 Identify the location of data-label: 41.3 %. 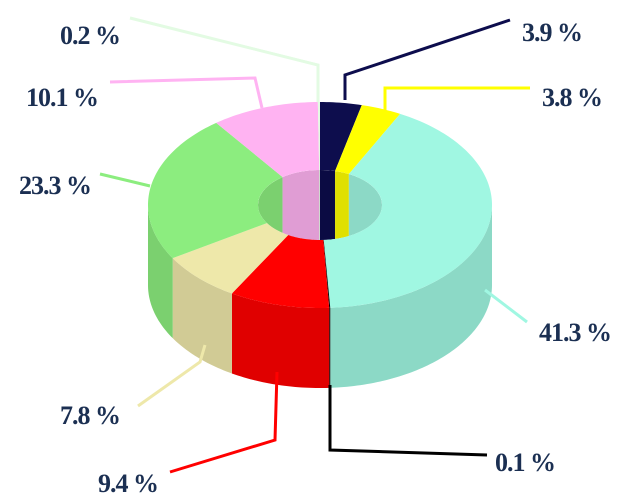
(575, 332).